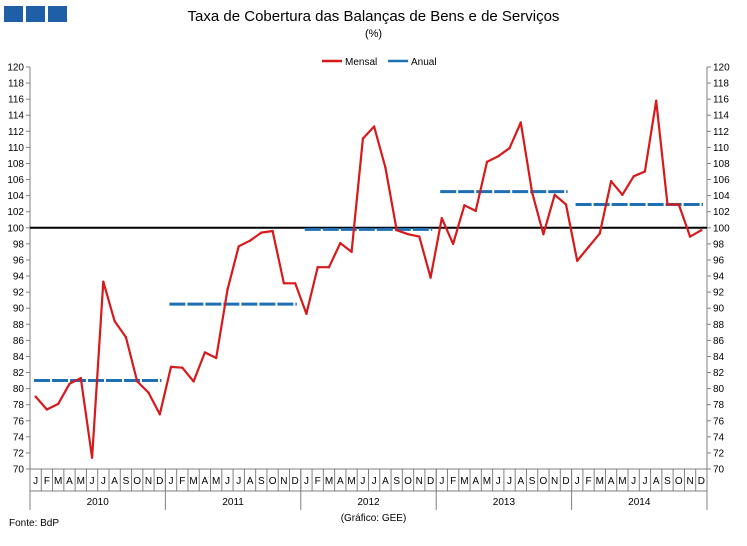 This screenshot has height=546, width=747. Describe the element at coordinates (16, 84) in the screenshot. I see `y-tick-label: 118` at that location.